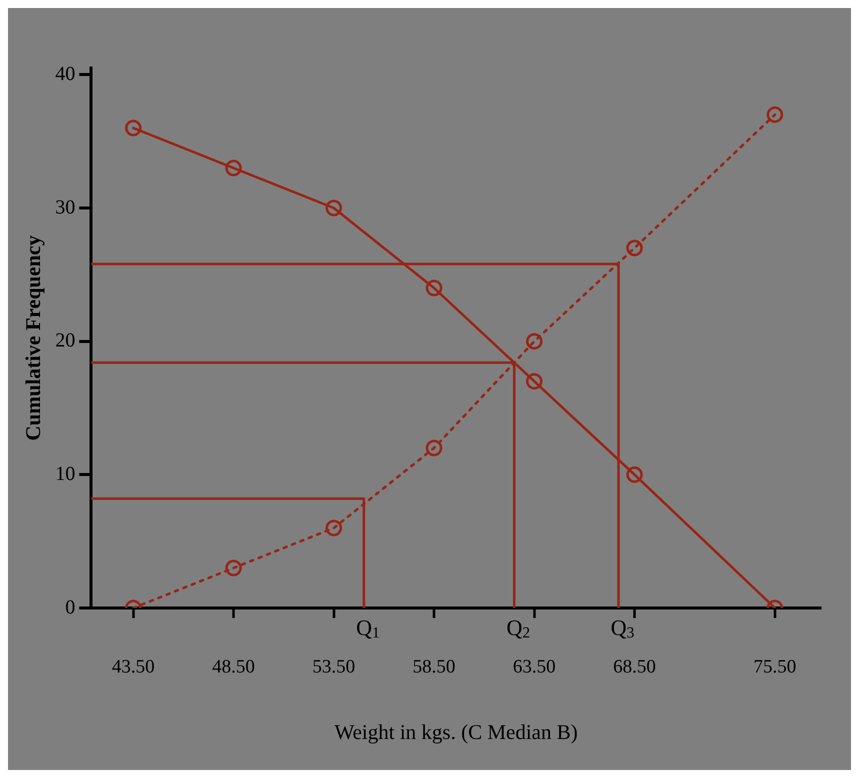 This screenshot has height=778, width=859. Describe the element at coordinates (334, 667) in the screenshot. I see `x-tick-label: 53.50` at that location.